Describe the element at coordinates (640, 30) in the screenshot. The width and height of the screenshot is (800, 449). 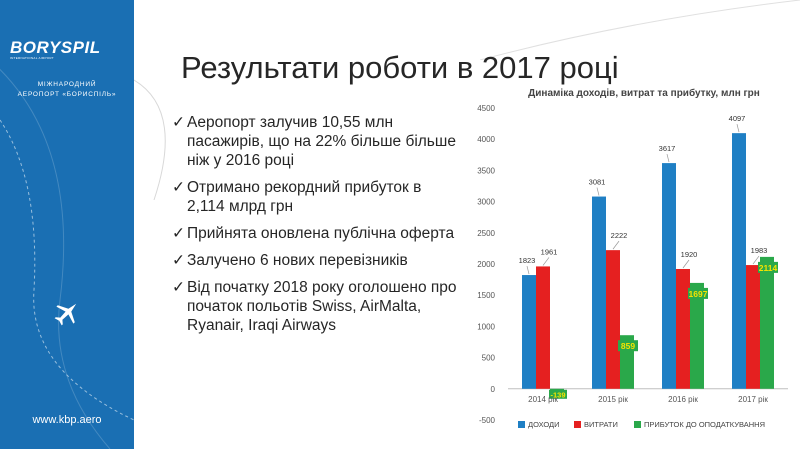
I see `background-decoration-top` at that location.